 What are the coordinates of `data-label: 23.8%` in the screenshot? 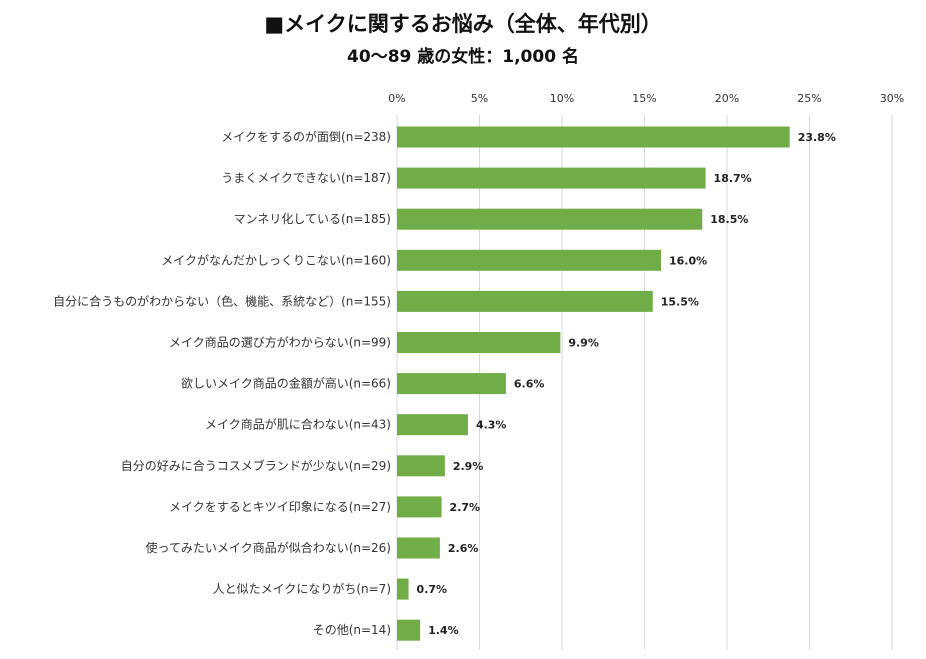 It's located at (817, 137).